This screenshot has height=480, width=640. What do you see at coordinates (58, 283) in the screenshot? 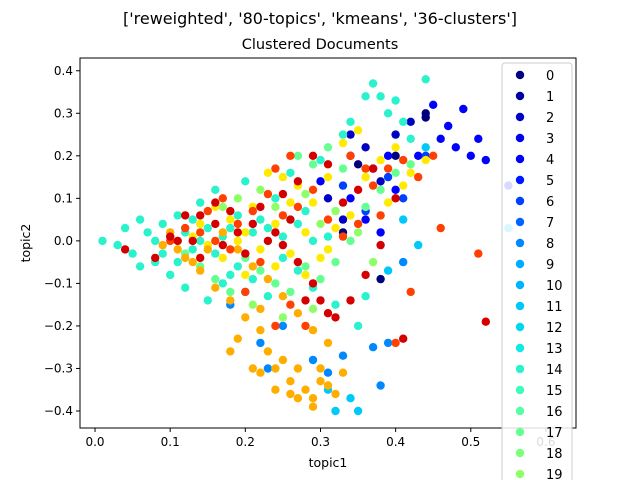
I see `y-tick-label: −0.1` at bounding box center [58, 283].